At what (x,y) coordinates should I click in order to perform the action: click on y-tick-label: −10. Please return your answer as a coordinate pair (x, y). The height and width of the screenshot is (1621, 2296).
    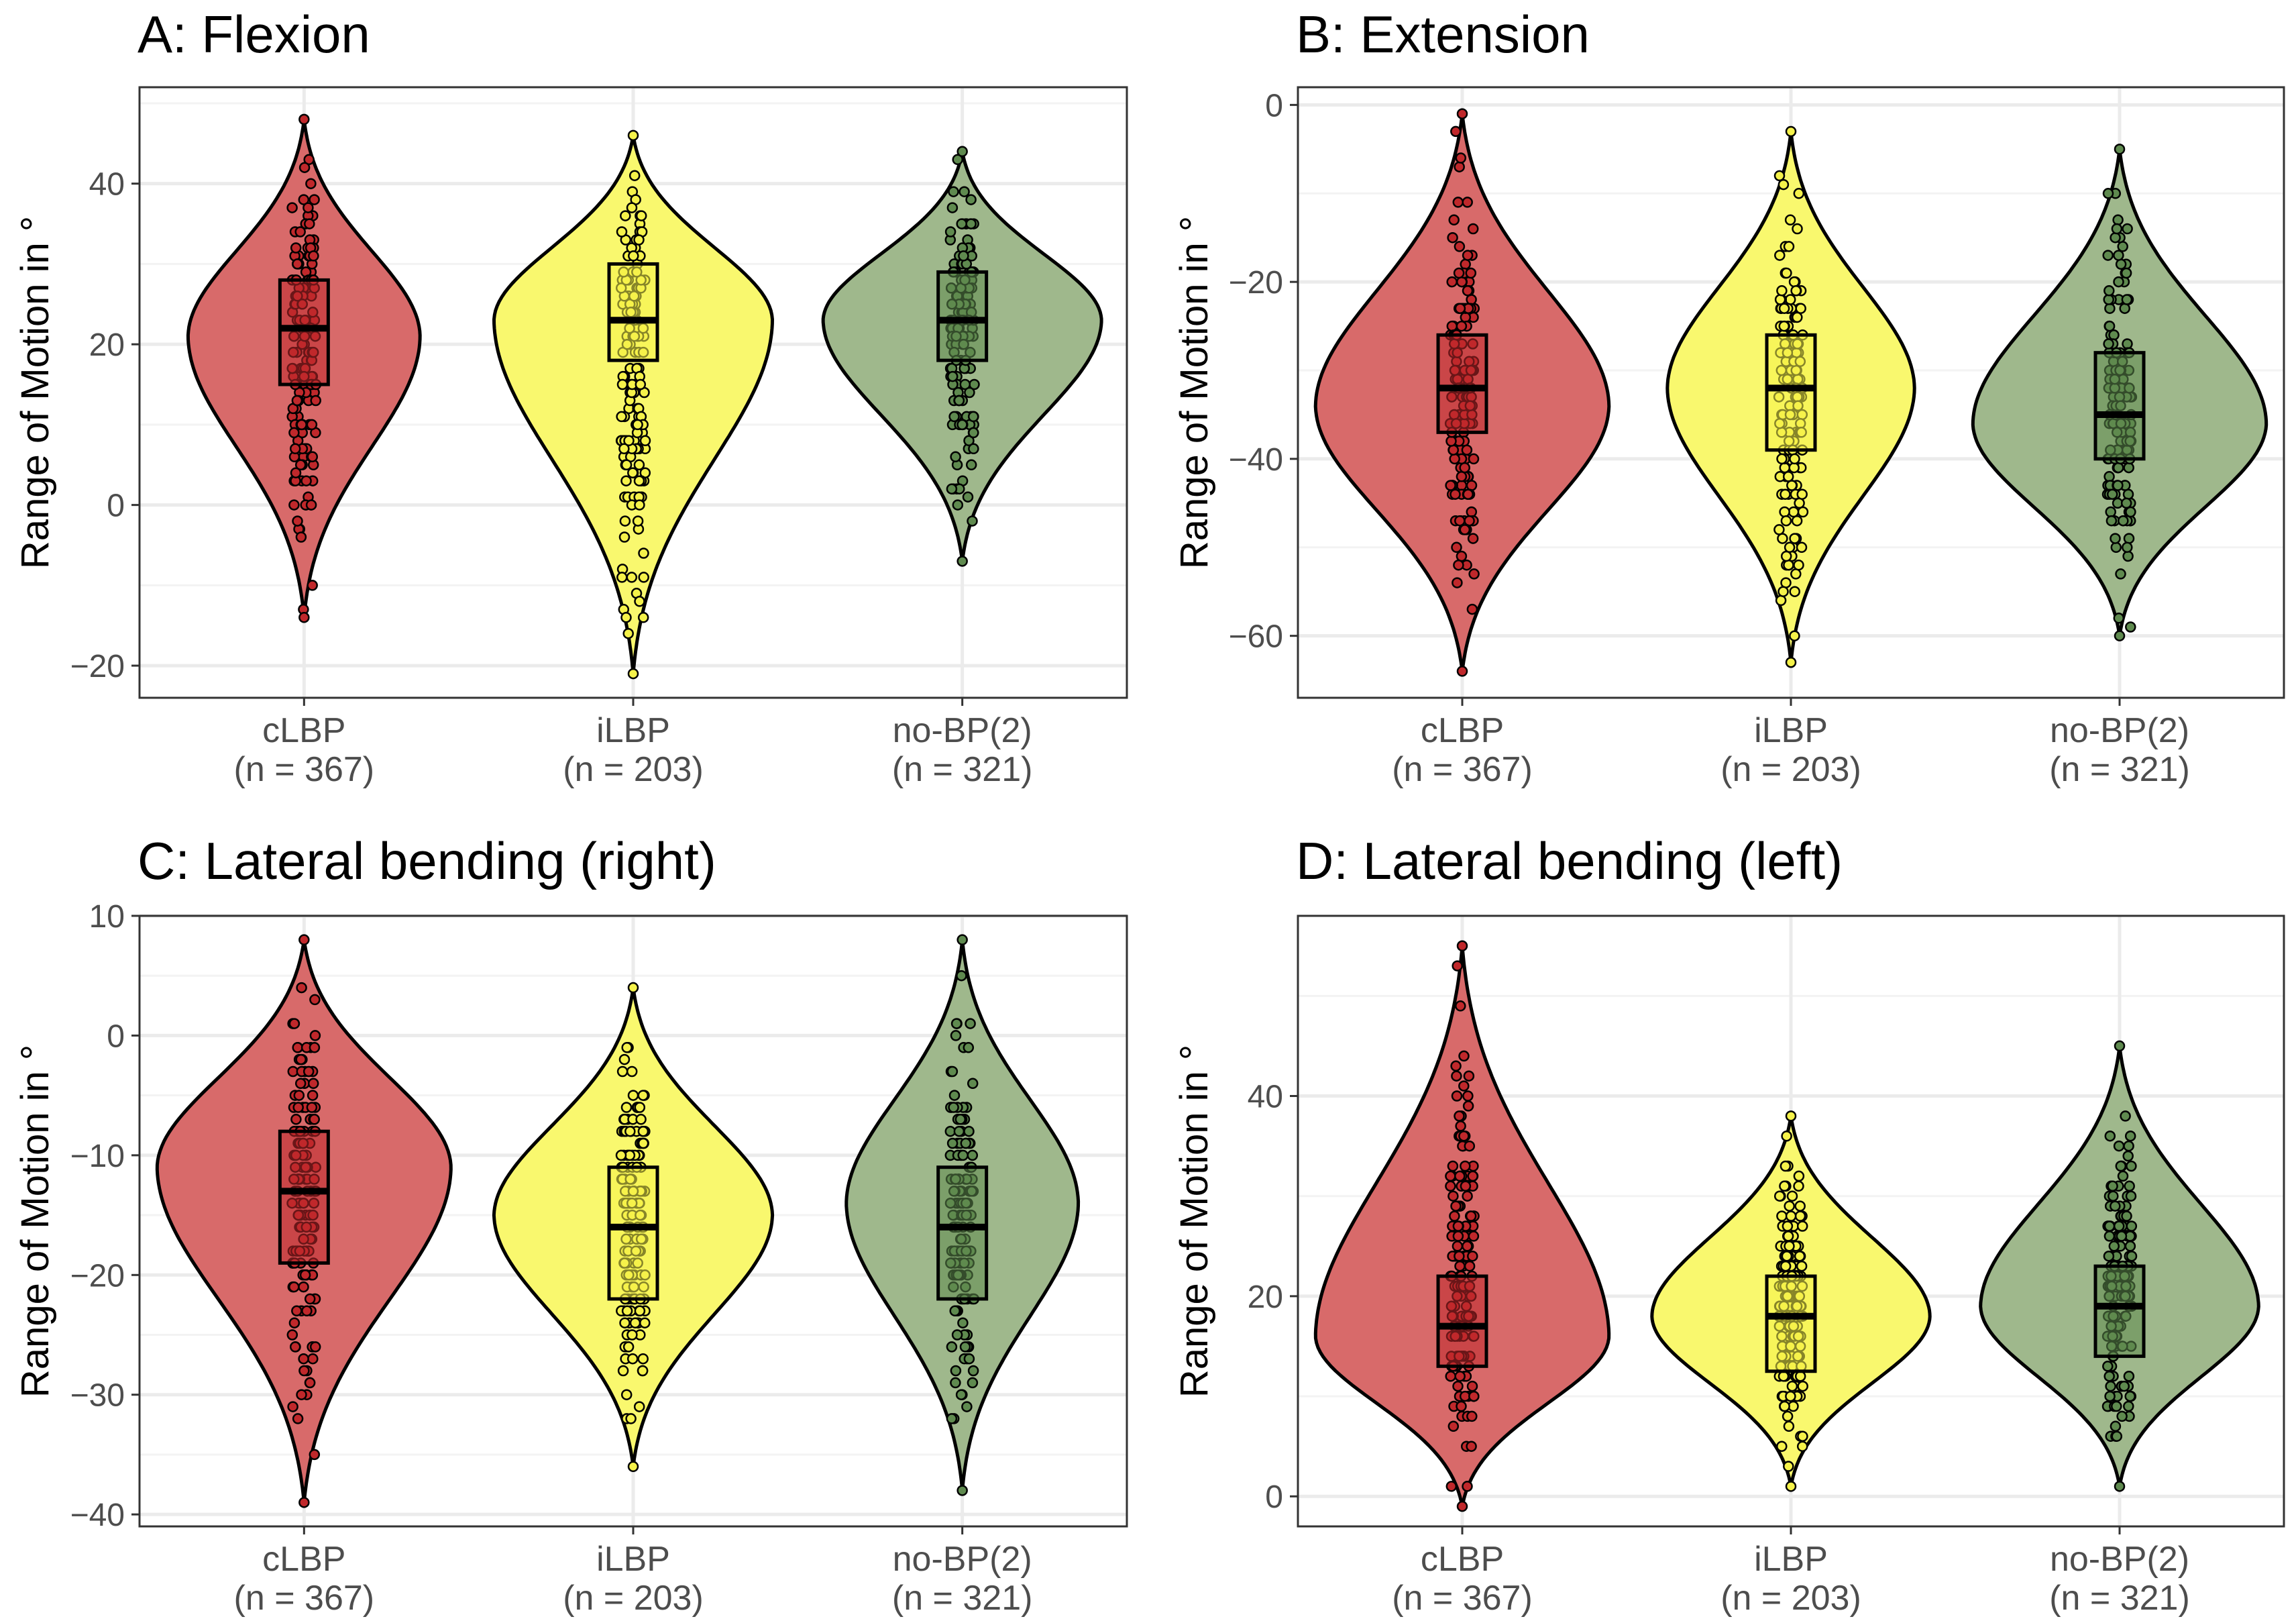
    Looking at the image, I should click on (97, 1156).